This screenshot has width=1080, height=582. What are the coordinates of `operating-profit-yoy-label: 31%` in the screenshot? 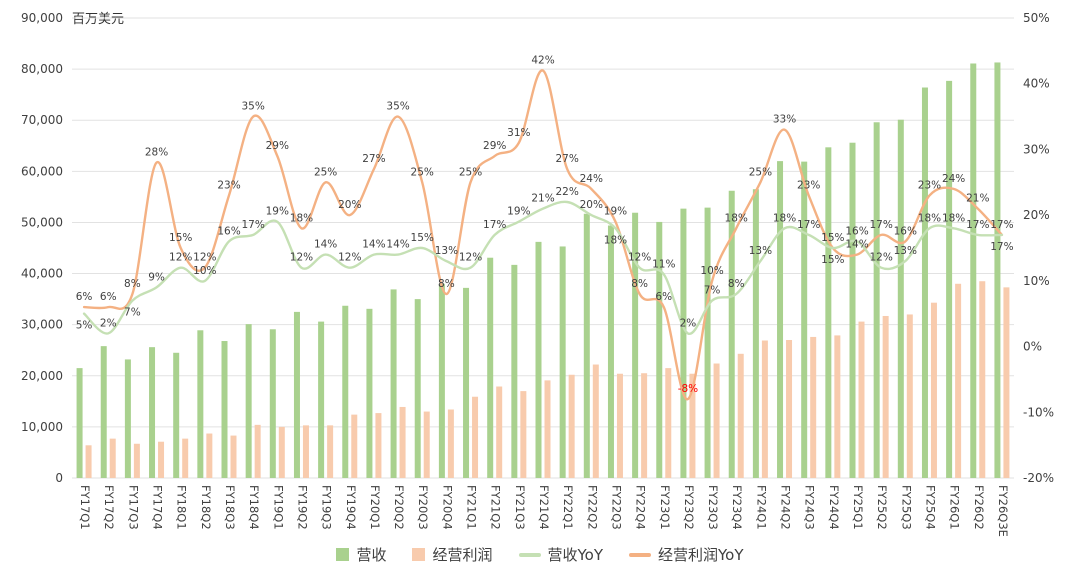 It's located at (518, 133).